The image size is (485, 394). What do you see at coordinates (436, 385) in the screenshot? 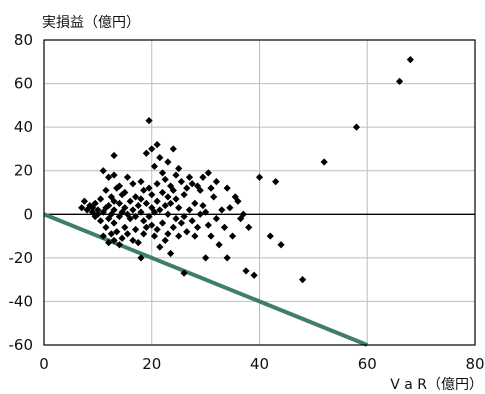
I see `x-axis-title: V a R（億円）` at bounding box center [436, 385].